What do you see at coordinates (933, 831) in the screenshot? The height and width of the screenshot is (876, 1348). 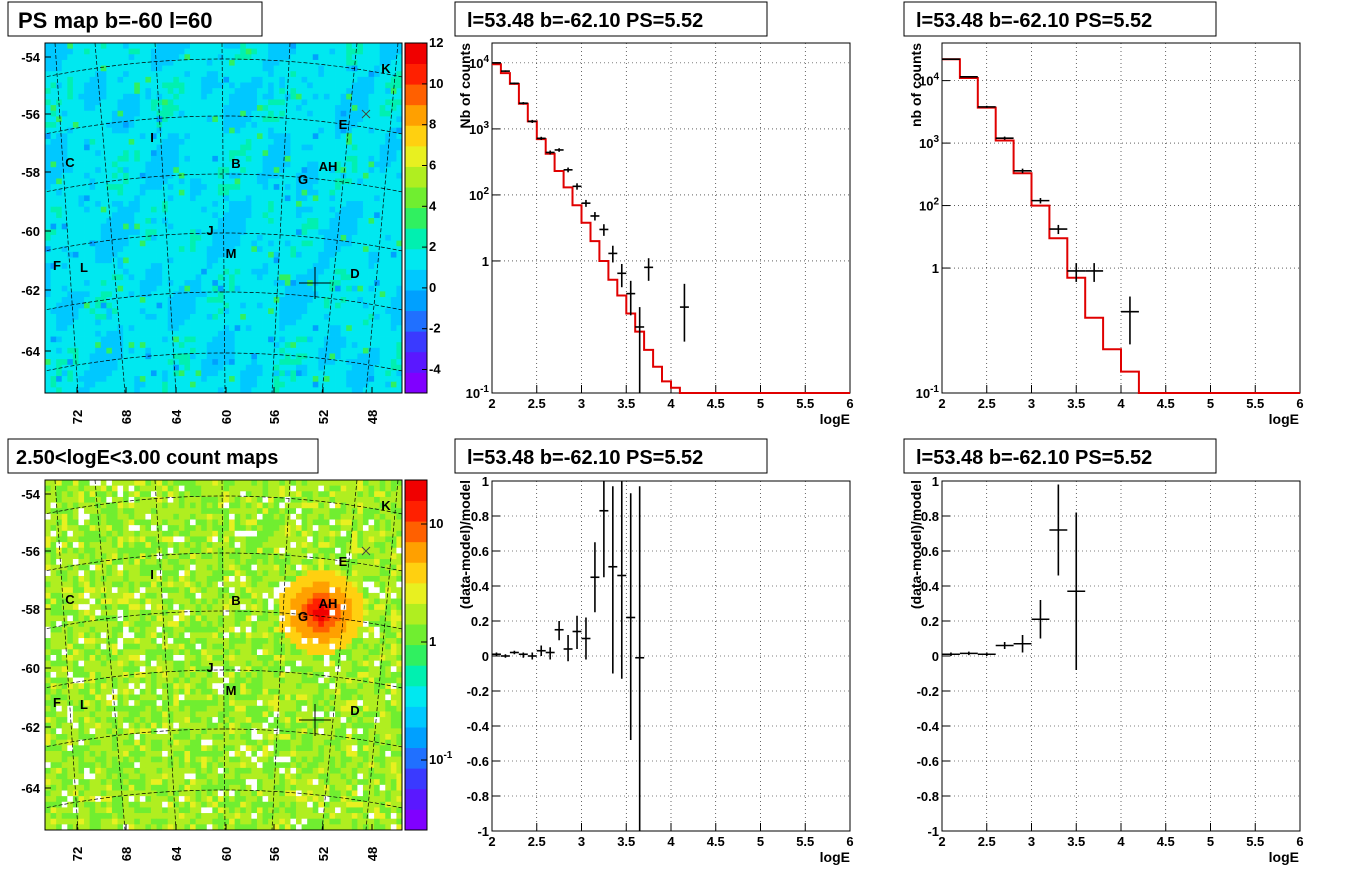 I see `y-tick-label: -1` at bounding box center [933, 831].